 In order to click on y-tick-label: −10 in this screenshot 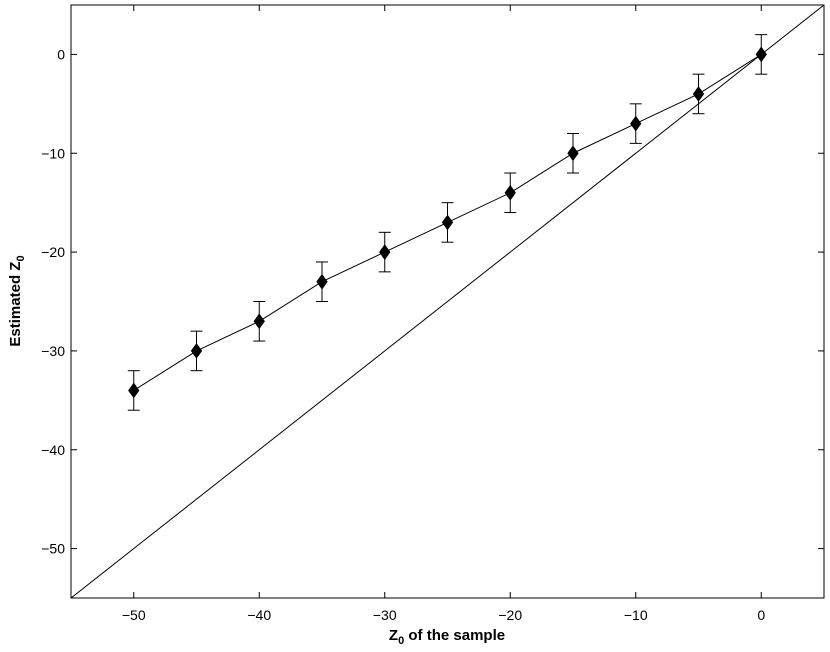, I will do `click(53, 153)`.